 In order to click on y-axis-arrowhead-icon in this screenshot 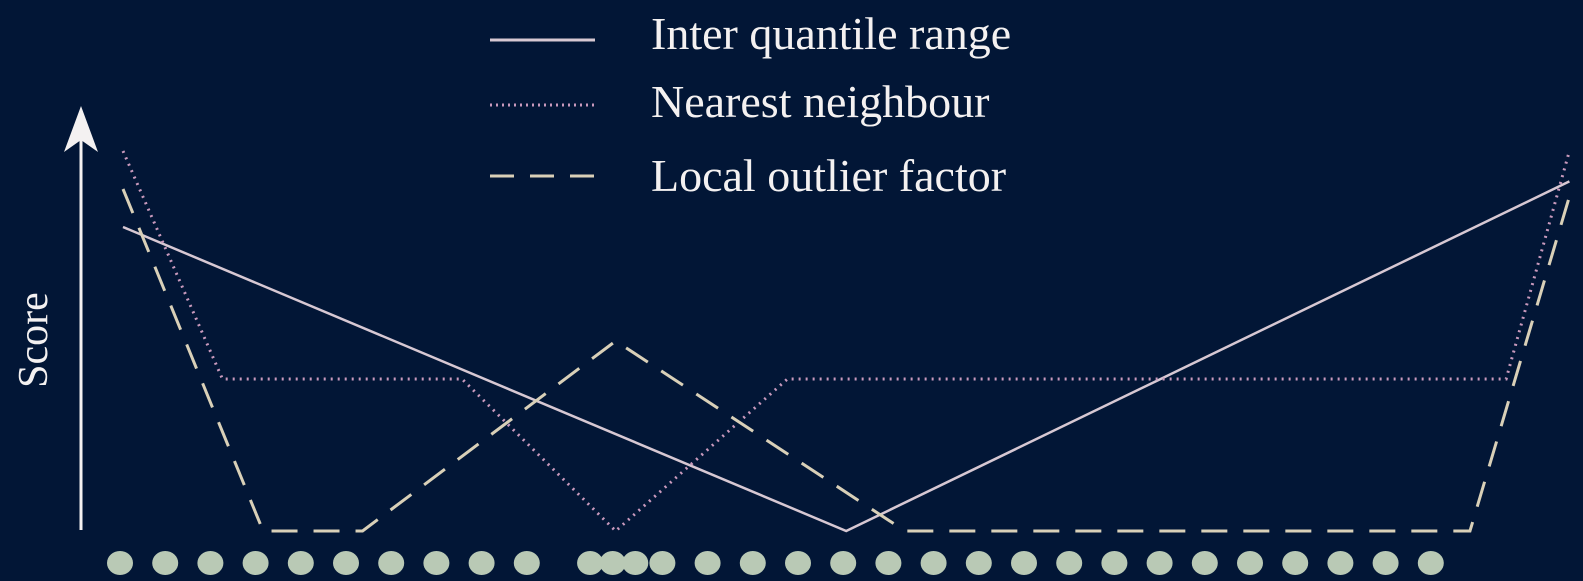, I will do `click(81, 129)`.